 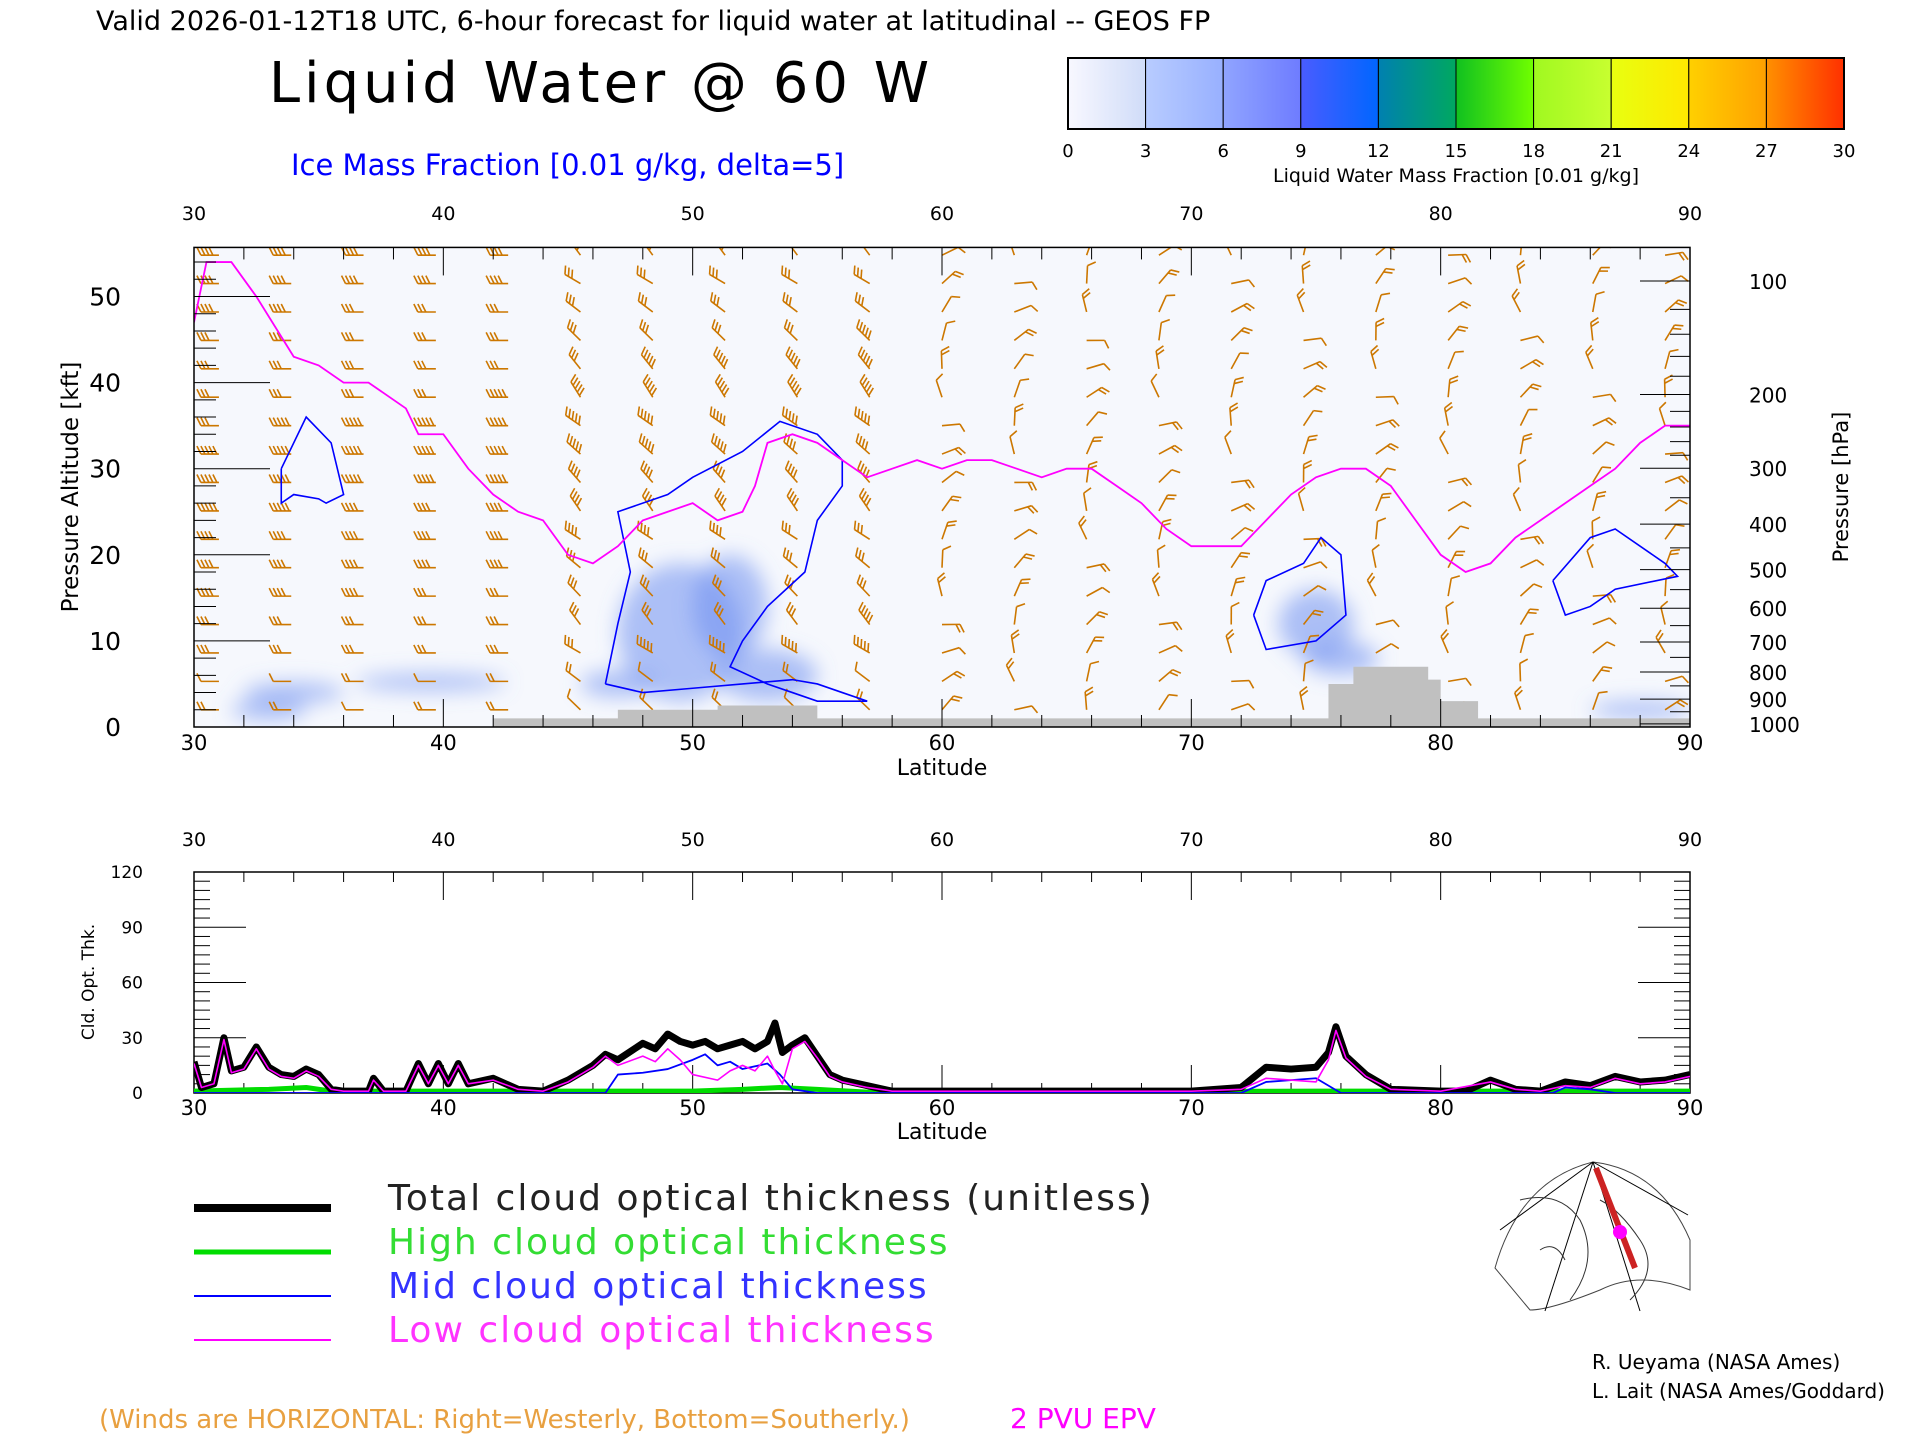 I want to click on colorbar-segment, so click(x=1184, y=93).